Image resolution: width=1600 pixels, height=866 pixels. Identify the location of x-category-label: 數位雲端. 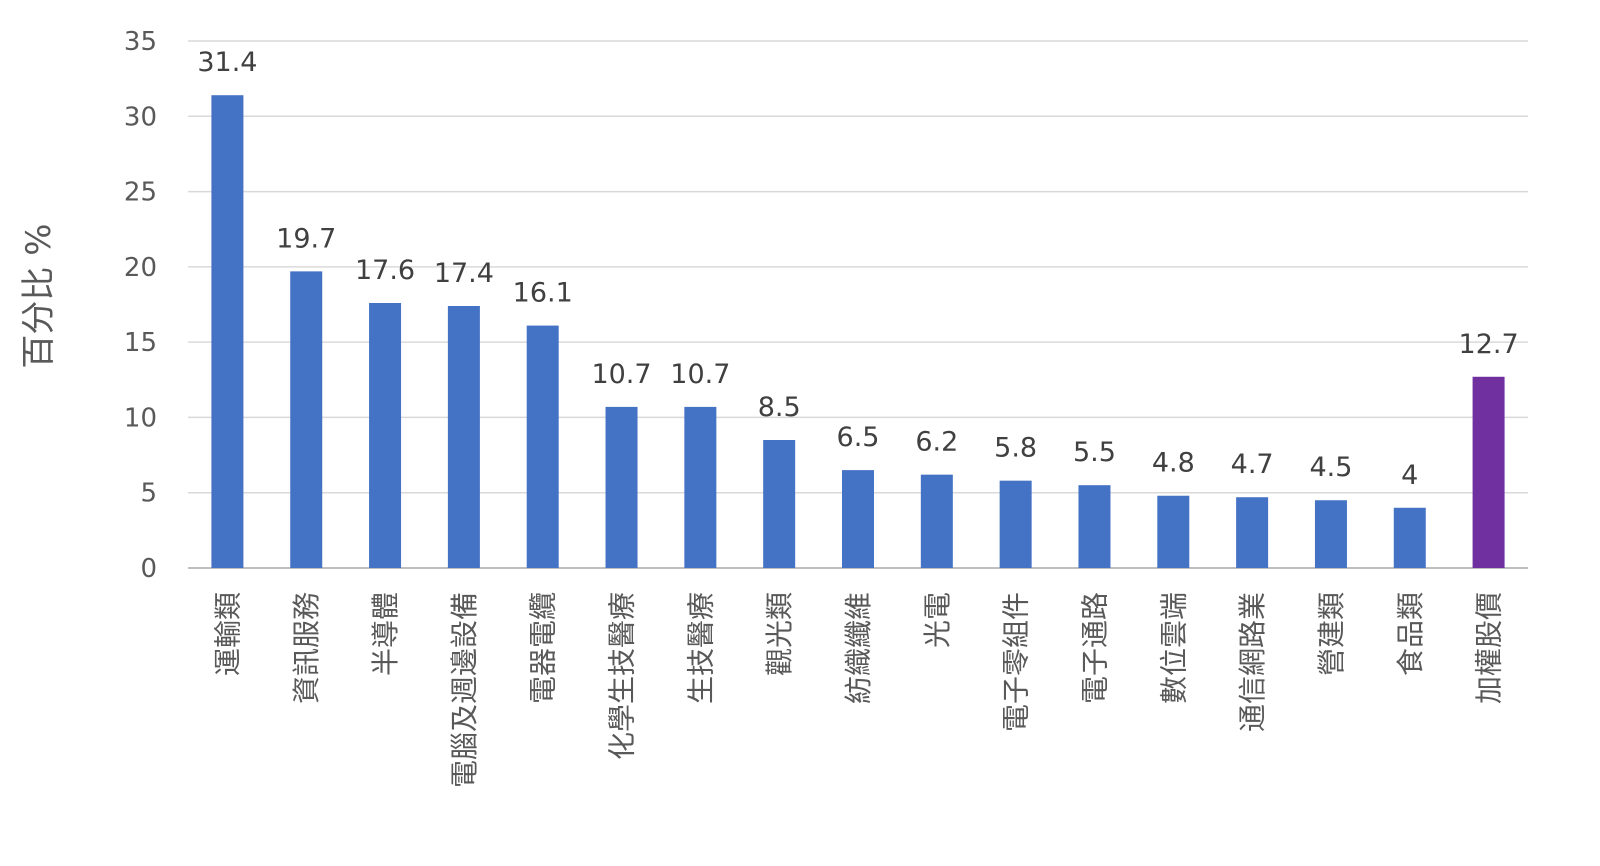
(1173, 648).